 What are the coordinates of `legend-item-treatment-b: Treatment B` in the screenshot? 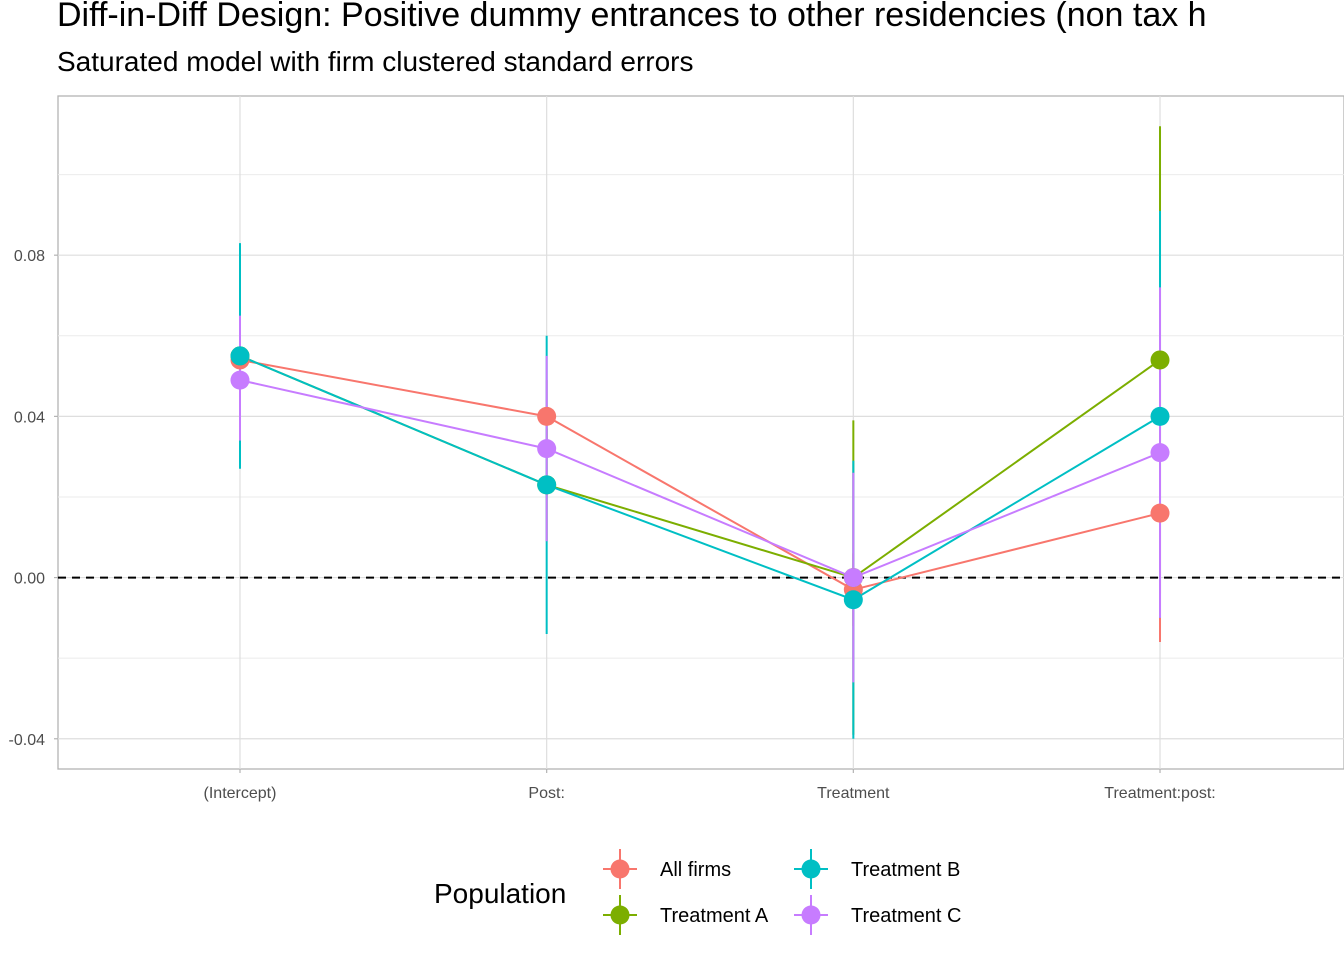 It's located at (877, 869).